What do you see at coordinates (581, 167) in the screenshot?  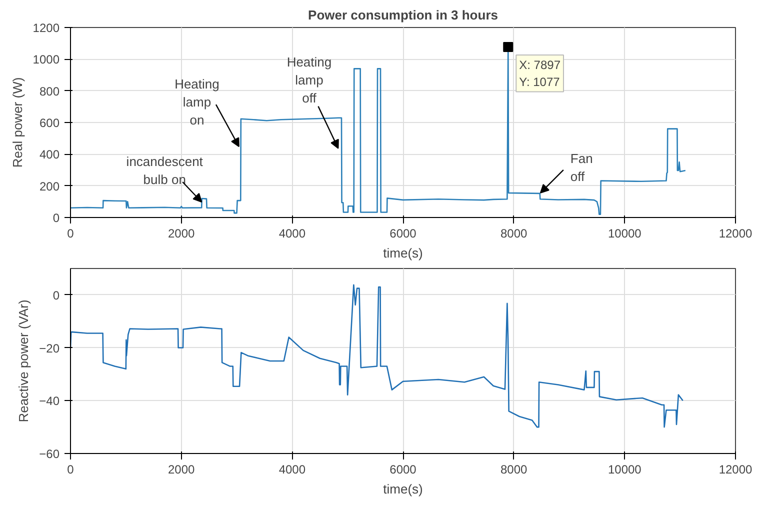 I see `annotation: Fan off` at bounding box center [581, 167].